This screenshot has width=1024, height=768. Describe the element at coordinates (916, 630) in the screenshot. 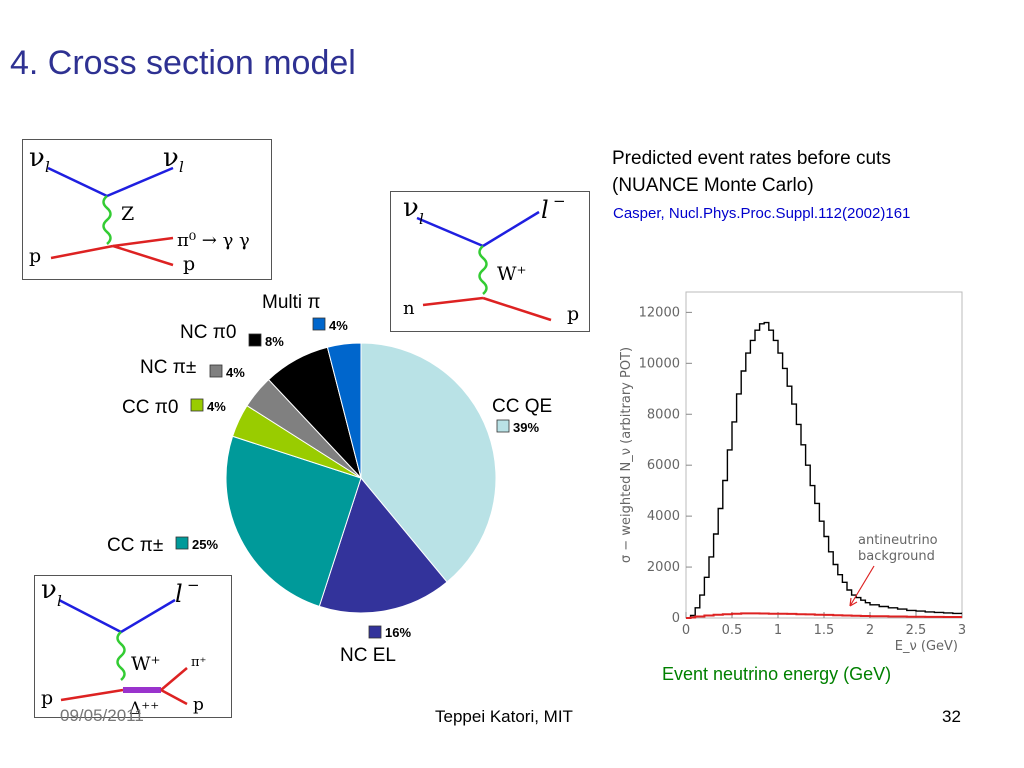

I see `x-tick-label: 2.5` at that location.